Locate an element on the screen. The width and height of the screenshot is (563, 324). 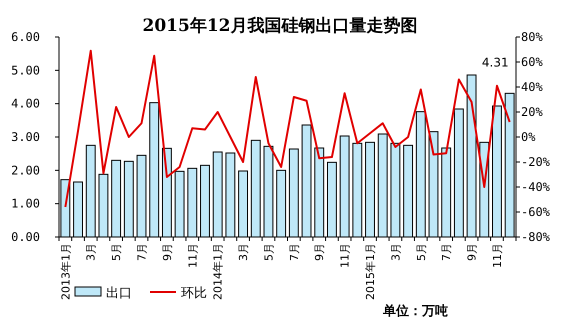
y2-tick-label: -40% is located at coordinates (536, 187).